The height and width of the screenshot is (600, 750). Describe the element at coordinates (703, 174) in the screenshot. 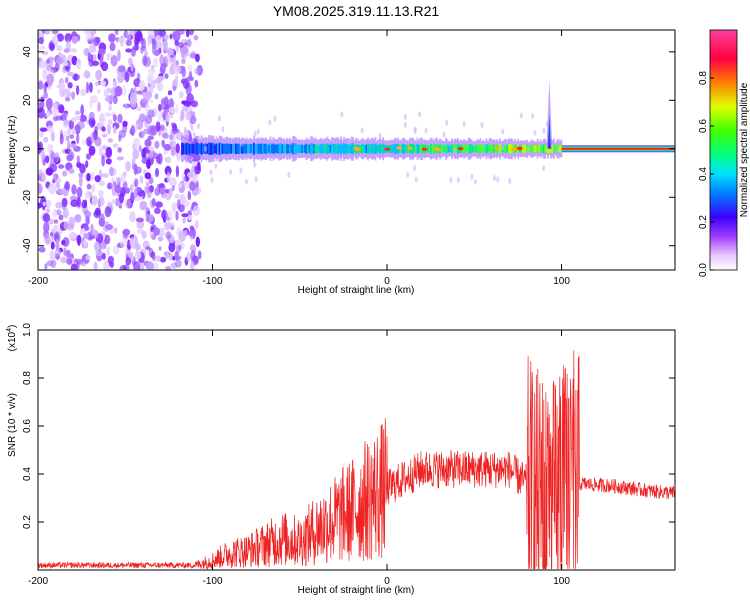

I see `colorbar-tick-label: 0.4` at that location.